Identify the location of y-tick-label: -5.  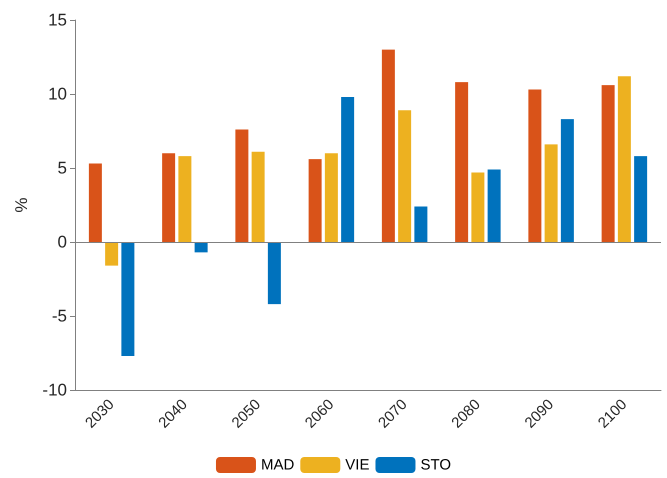
(59, 316).